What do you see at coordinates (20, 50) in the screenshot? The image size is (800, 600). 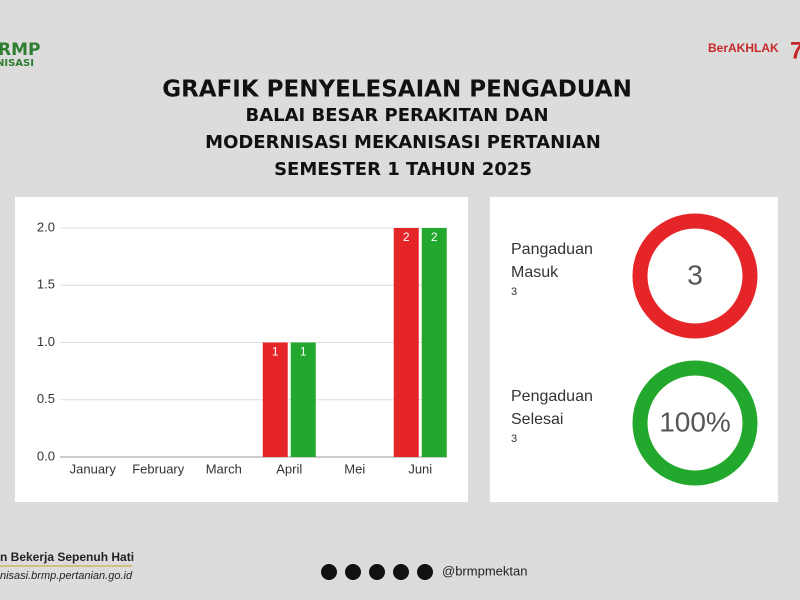 I see `logo-text: RMP` at bounding box center [20, 50].